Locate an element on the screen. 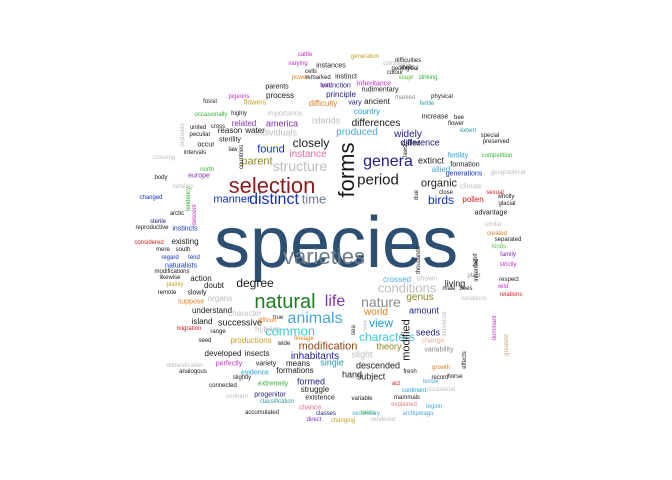 Image resolution: width=672 pixels, height=480 pixels. word-flower: flower is located at coordinates (456, 124).